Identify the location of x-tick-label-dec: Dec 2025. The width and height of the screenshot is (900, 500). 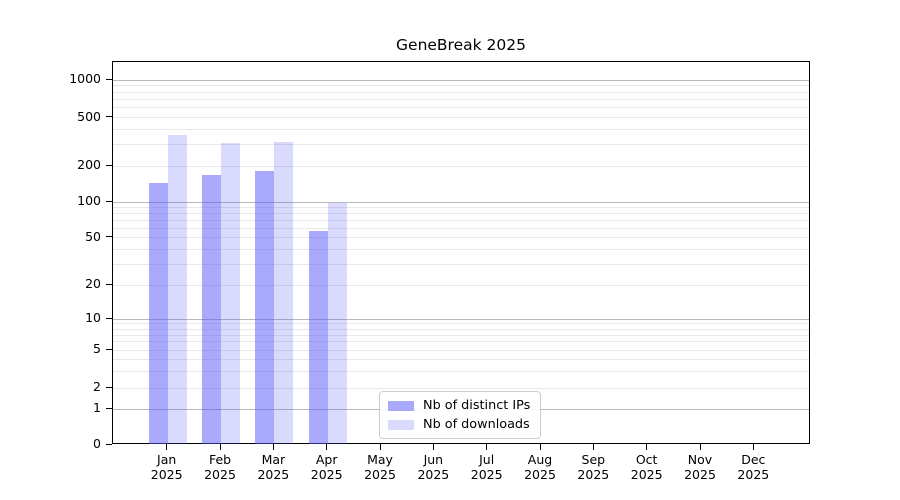
(753, 467).